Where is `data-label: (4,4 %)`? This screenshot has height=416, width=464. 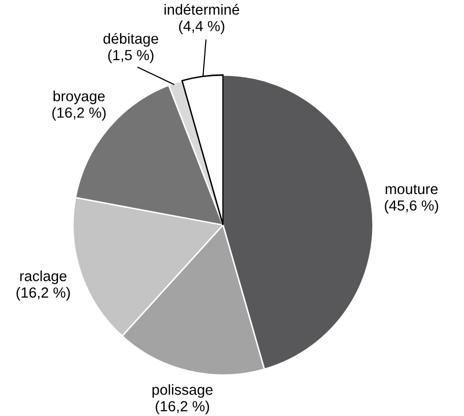 data-label: (4,4 %) is located at coordinates (201, 27).